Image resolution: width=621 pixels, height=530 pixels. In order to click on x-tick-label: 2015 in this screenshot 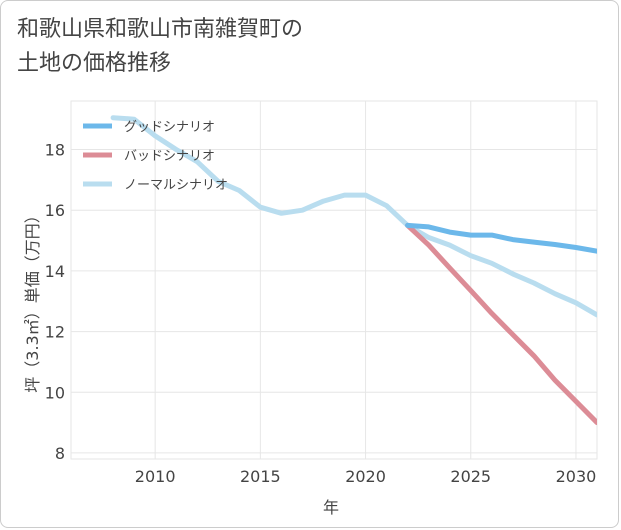, I will do `click(260, 476)`.